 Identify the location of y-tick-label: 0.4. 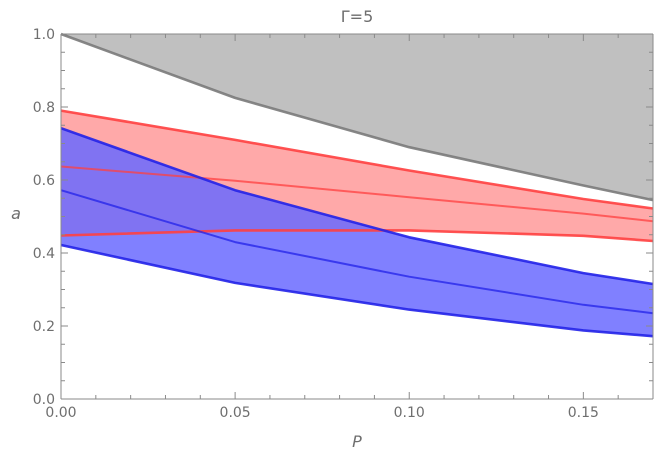
(44, 254).